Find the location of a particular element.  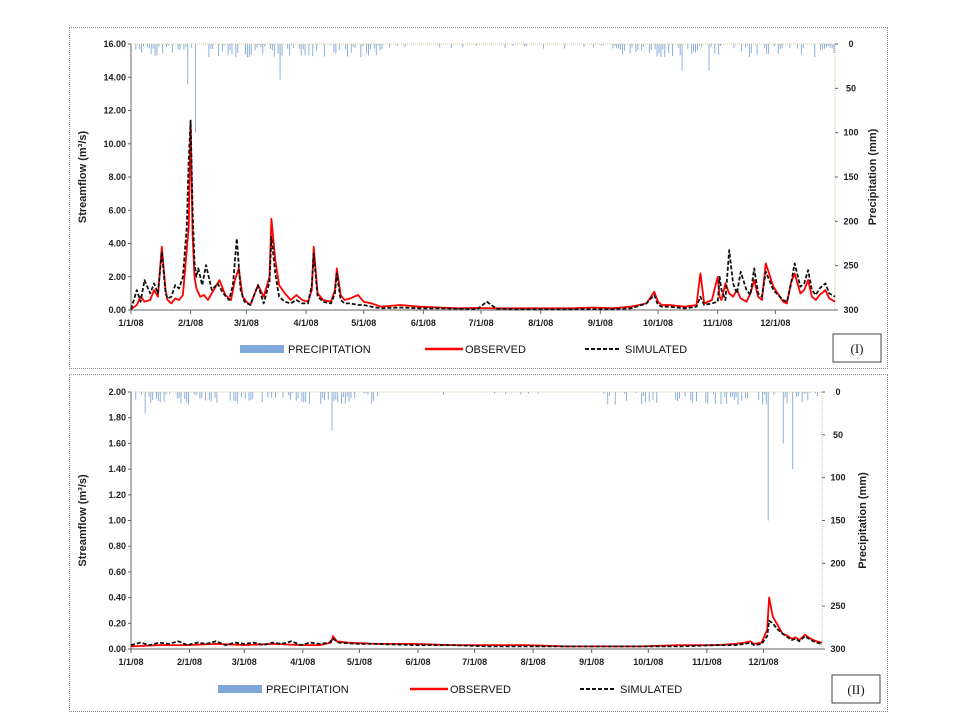

observed-line is located at coordinates (476, 622).